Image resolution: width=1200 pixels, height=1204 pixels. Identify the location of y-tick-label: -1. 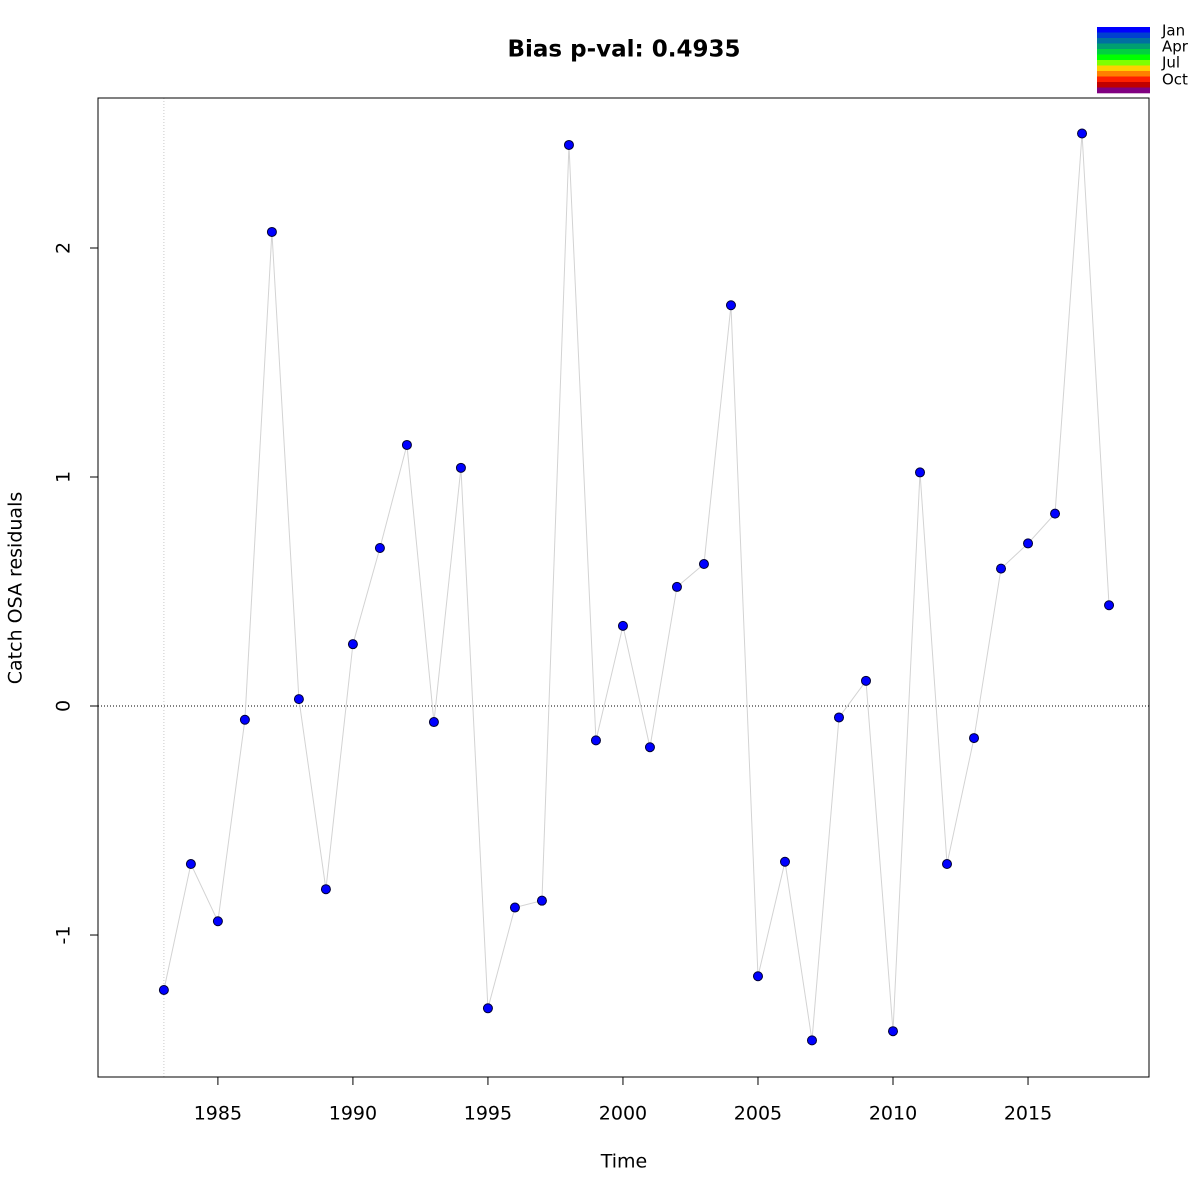
(64, 935).